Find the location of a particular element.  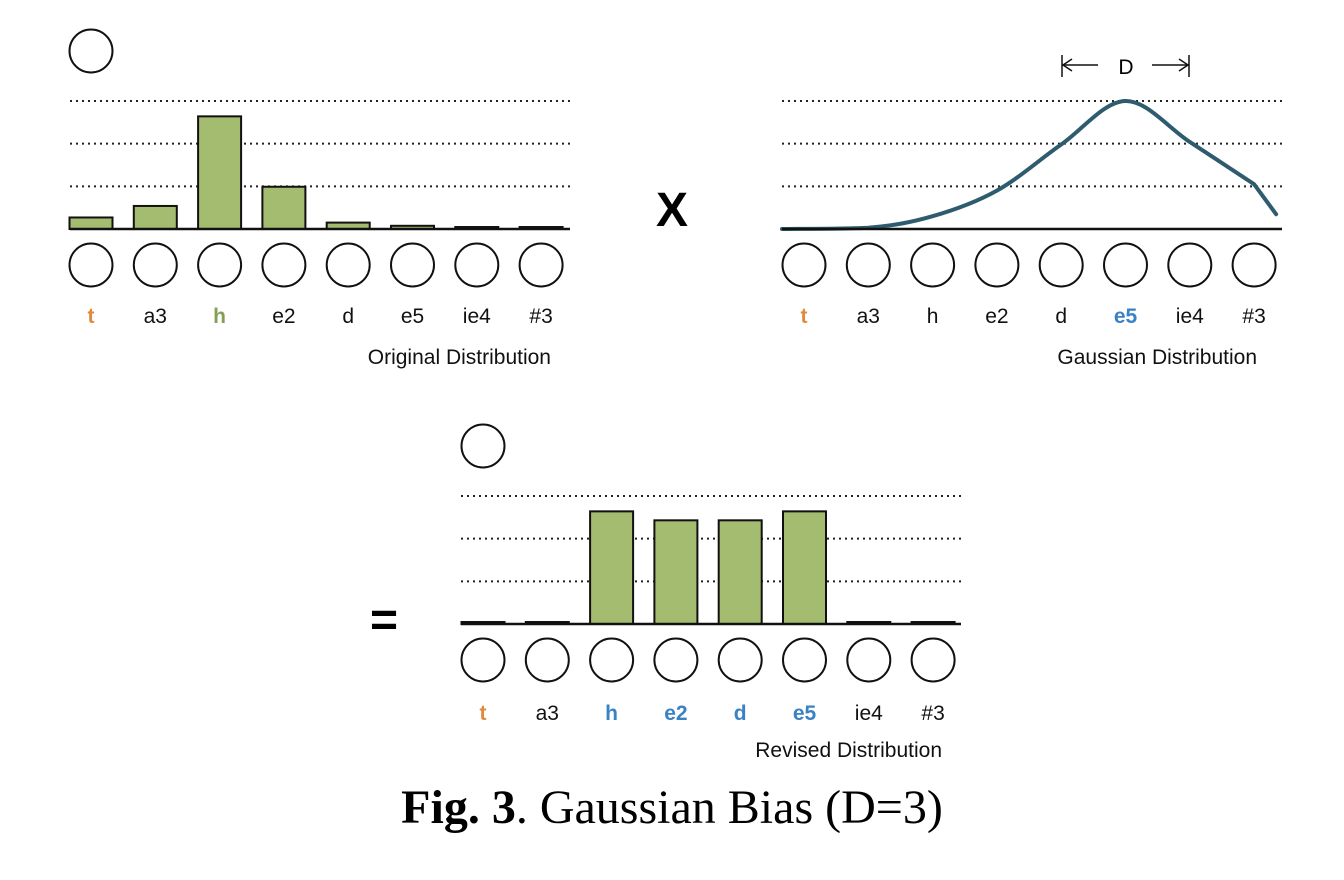

d-label: D is located at coordinates (1125, 67).